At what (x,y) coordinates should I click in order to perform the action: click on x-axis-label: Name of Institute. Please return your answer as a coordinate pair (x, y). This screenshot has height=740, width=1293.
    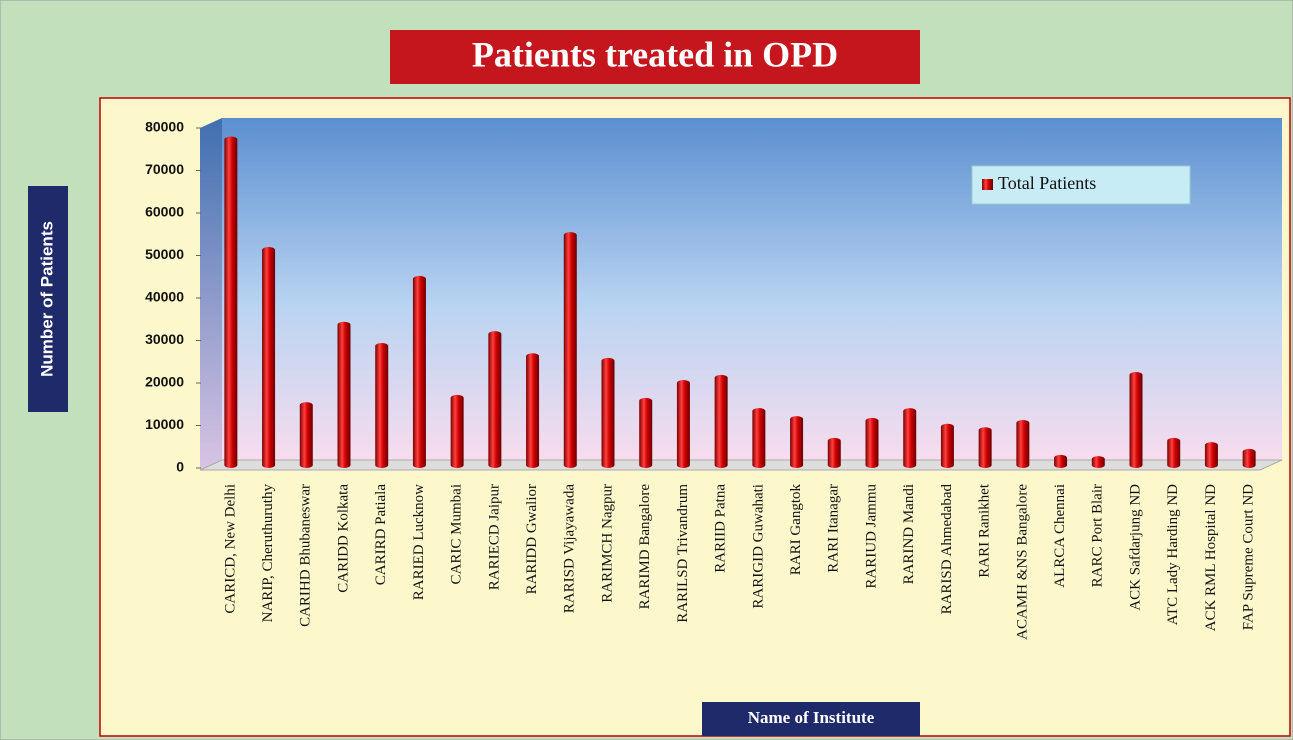
    Looking at the image, I should click on (811, 717).